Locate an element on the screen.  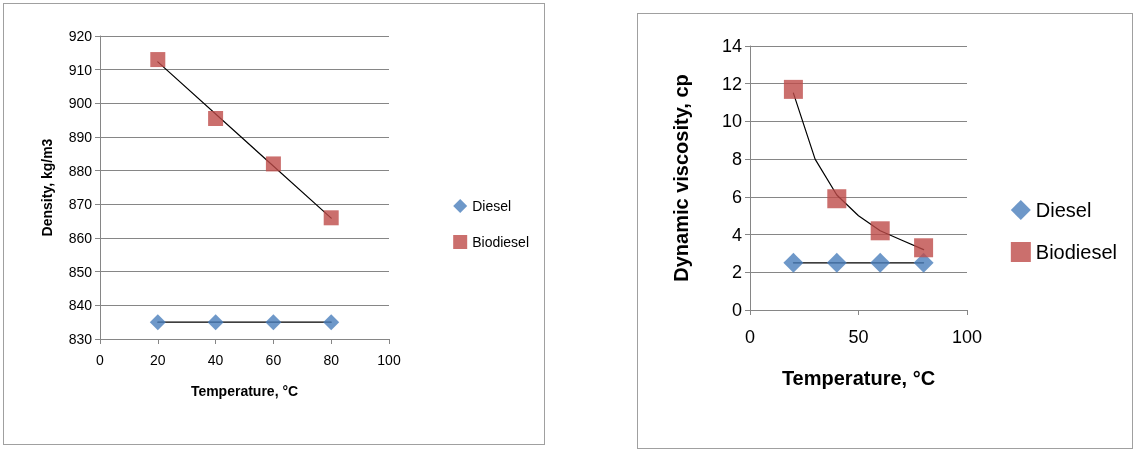
y-tick-label: 0 is located at coordinates (736, 310).